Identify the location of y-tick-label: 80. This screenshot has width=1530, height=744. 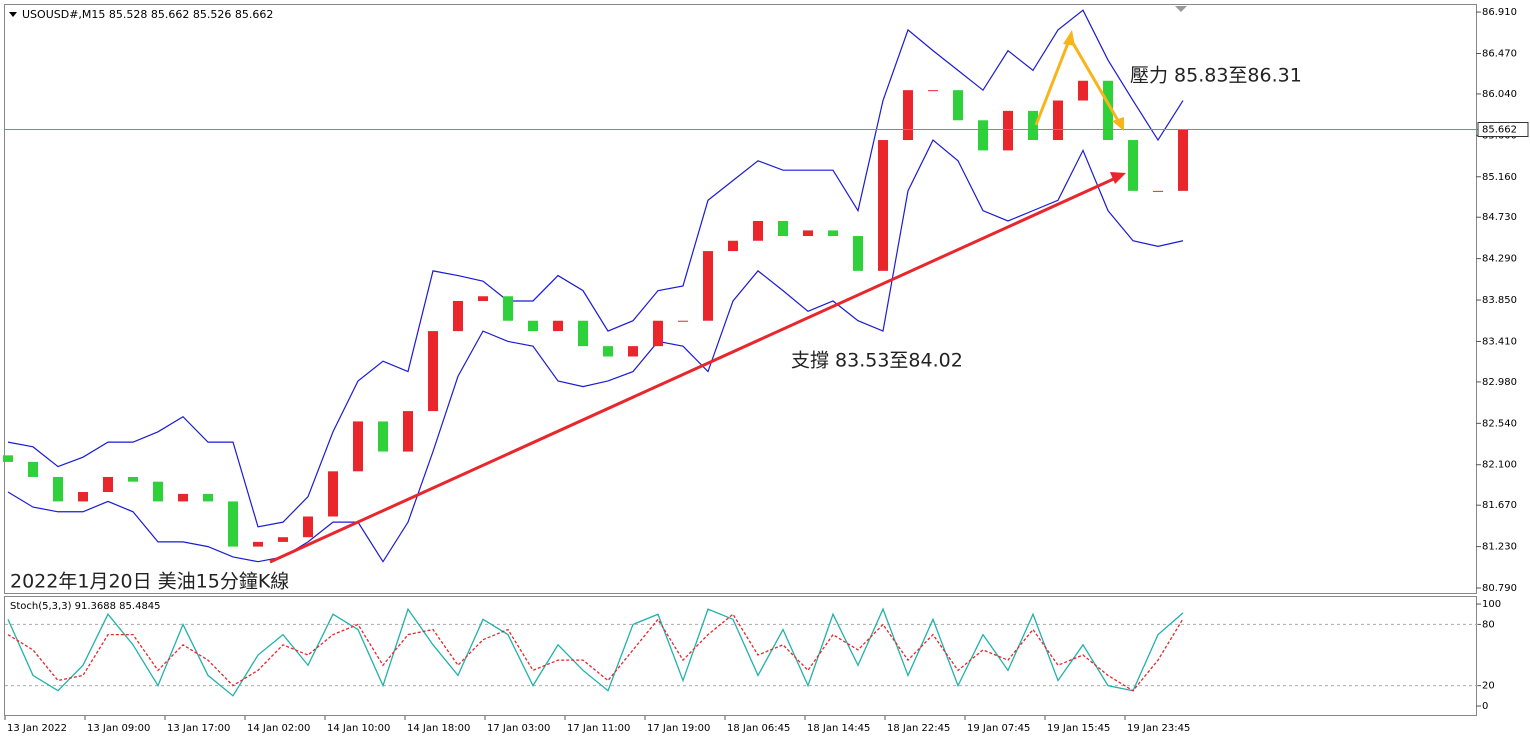
(1488, 624).